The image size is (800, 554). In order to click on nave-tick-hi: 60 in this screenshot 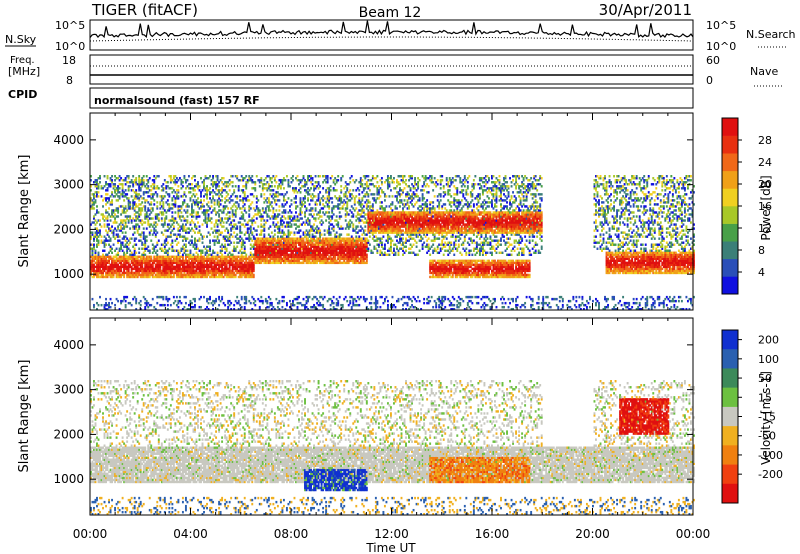, I will do `click(713, 60)`.